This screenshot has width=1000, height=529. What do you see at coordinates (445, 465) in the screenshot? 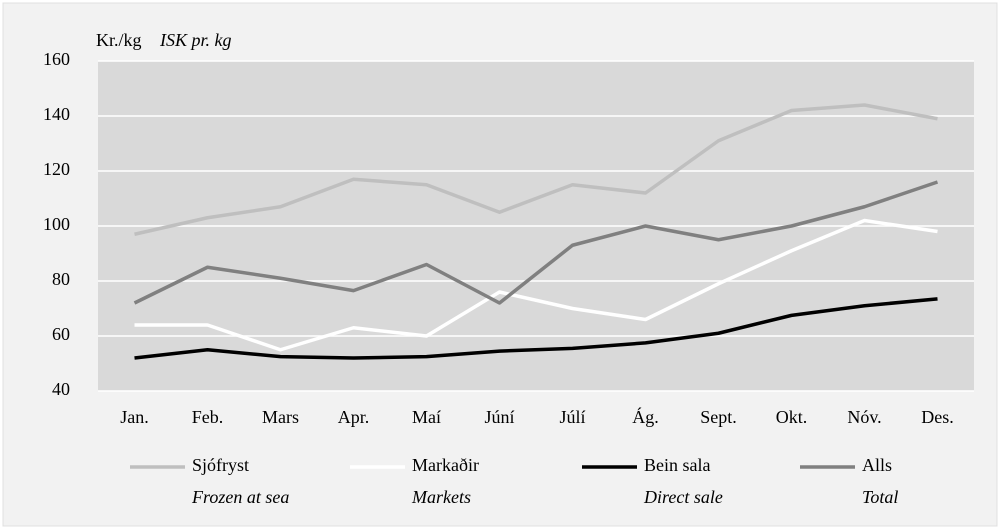
I see `legend-label: Markaðir` at bounding box center [445, 465].